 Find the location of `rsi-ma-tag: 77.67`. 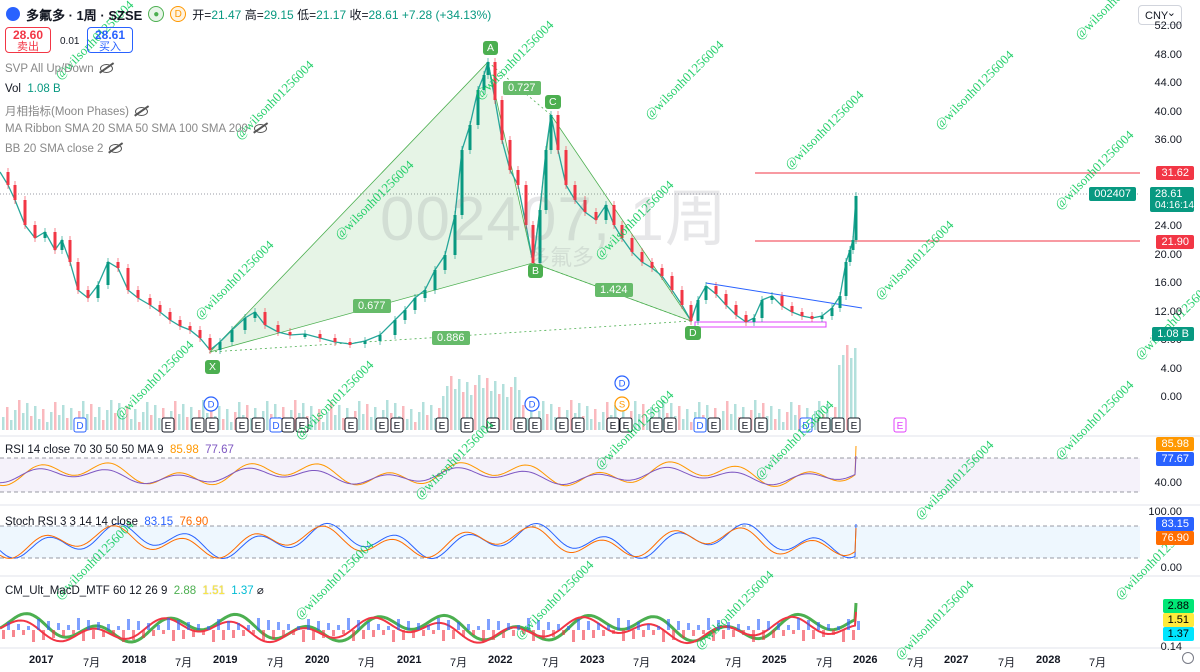

rsi-ma-tag: 77.67 is located at coordinates (1175, 459).